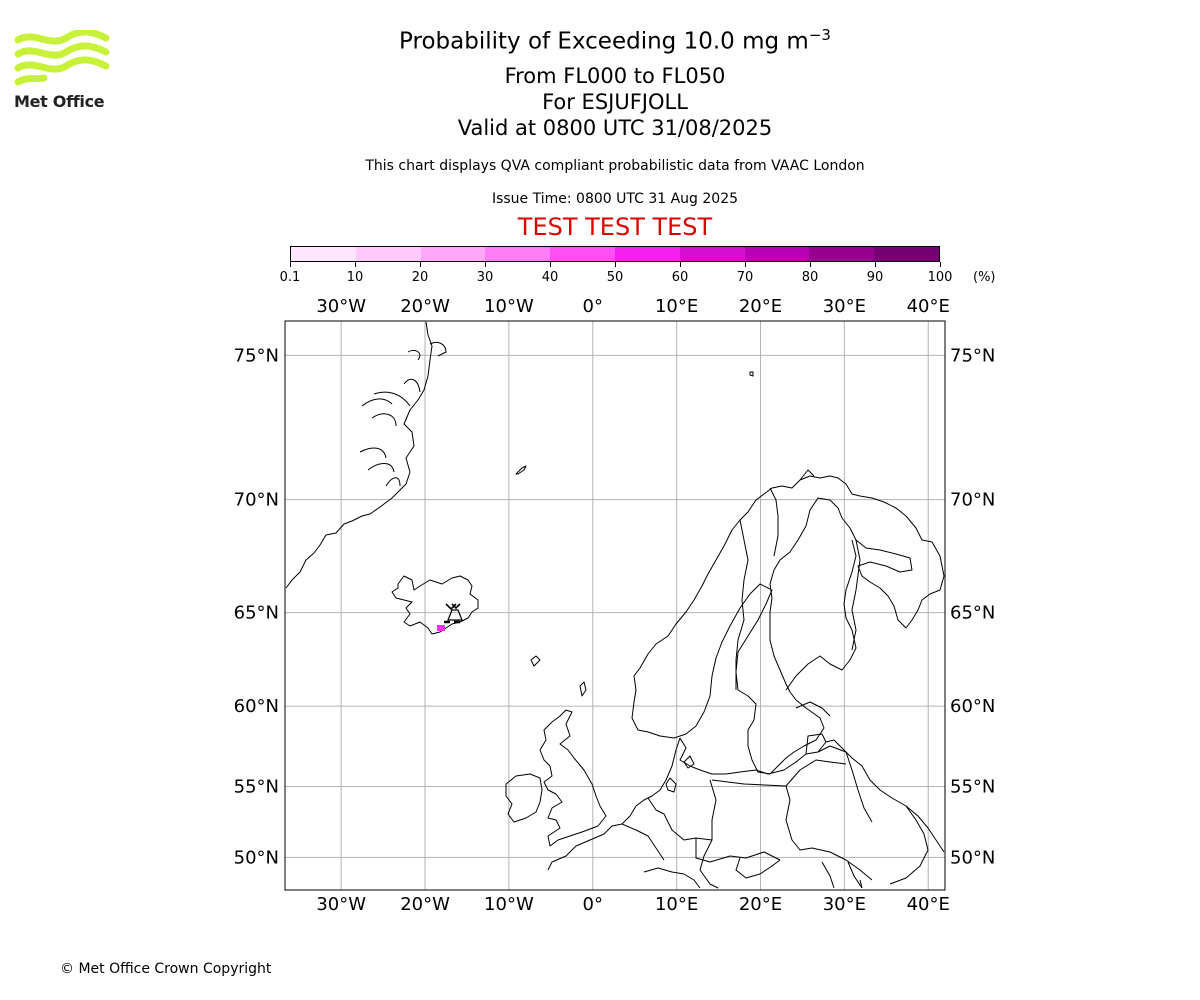 Image resolution: width=1200 pixels, height=1000 pixels. I want to click on colorbar-tick-label: 50, so click(615, 277).